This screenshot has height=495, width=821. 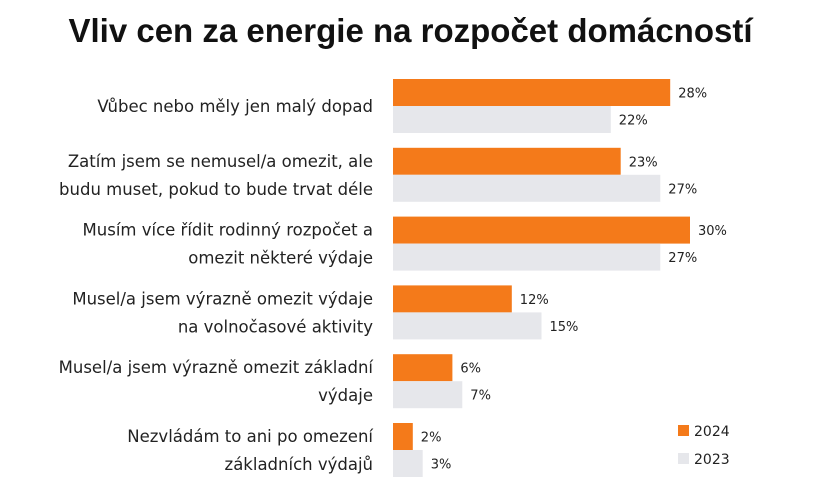 What do you see at coordinates (480, 396) in the screenshot?
I see `value-label-2023: 7%` at bounding box center [480, 396].